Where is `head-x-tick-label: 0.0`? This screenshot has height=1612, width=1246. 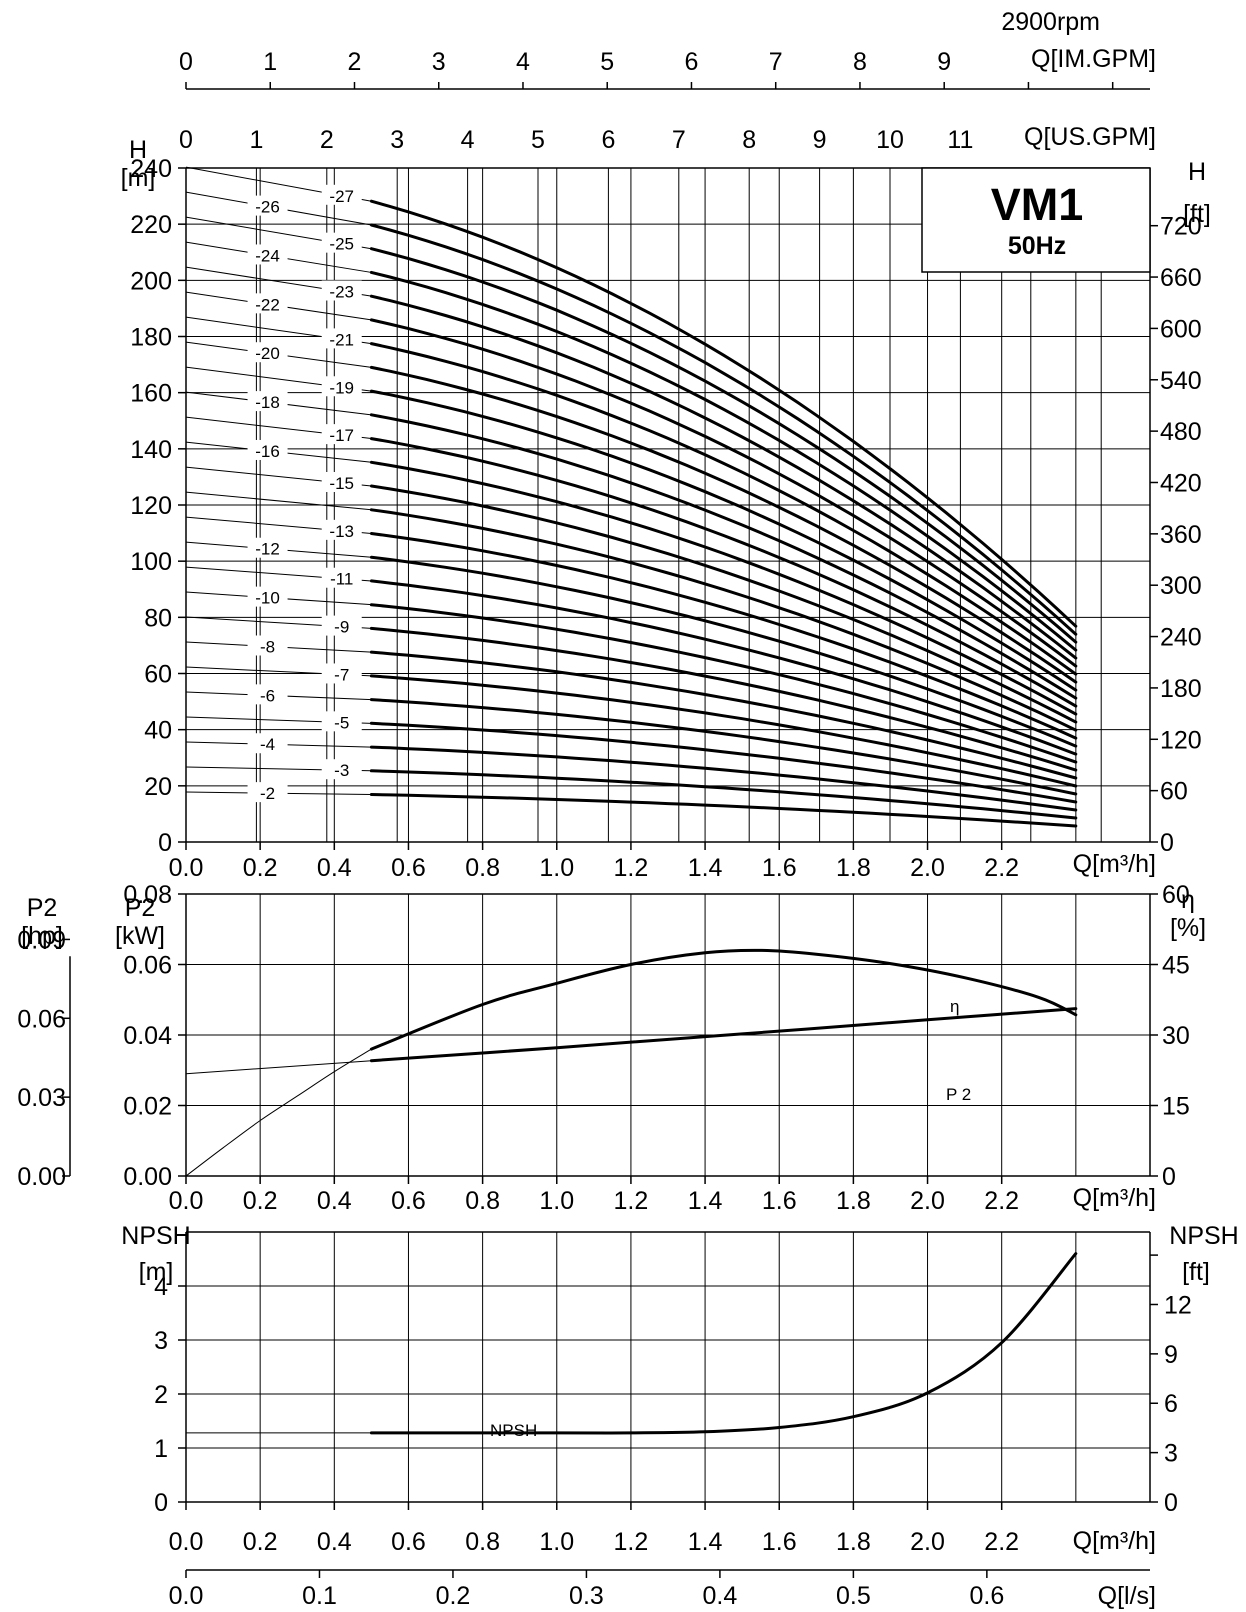 head-x-tick-label: 0.0 is located at coordinates (186, 868).